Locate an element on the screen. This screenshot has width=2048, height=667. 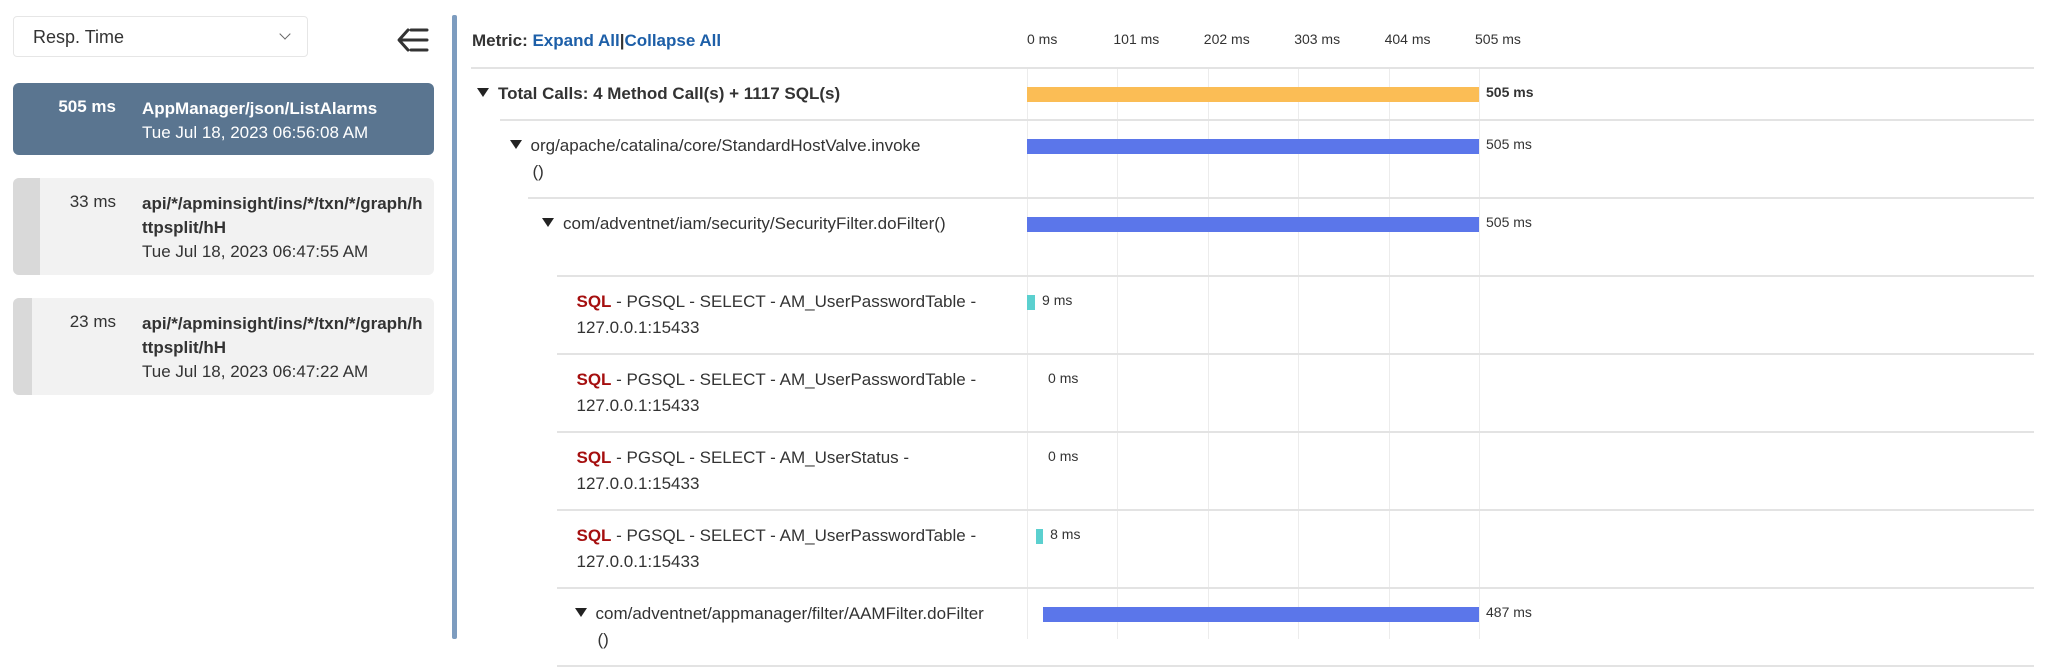
panel-resize-handle is located at coordinates (454, 327).